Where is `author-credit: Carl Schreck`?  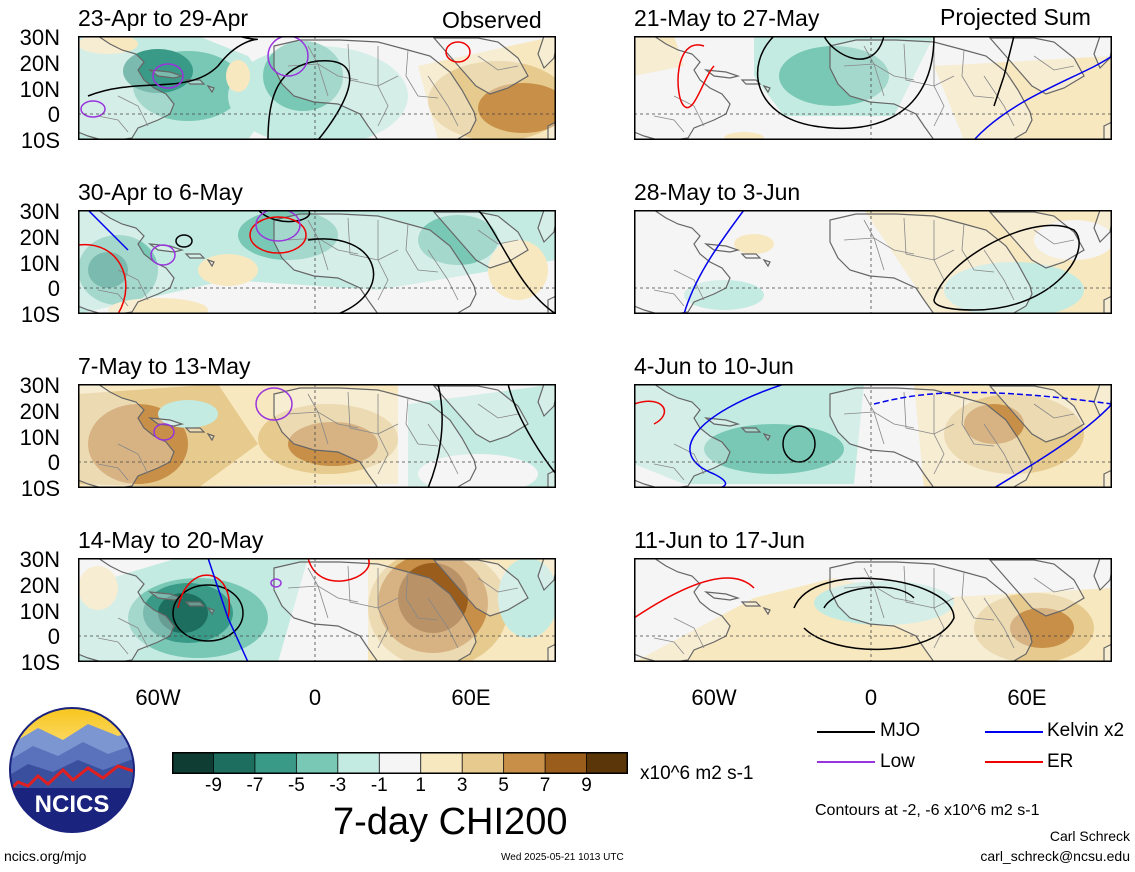 author-credit: Carl Schreck is located at coordinates (1089, 836).